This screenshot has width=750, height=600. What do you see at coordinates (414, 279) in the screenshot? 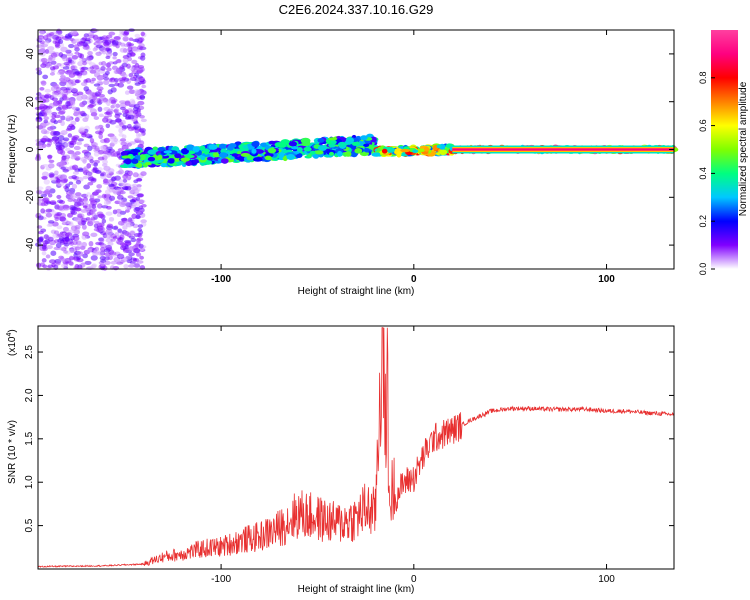
I see `x-tick-label: 0` at bounding box center [414, 279].